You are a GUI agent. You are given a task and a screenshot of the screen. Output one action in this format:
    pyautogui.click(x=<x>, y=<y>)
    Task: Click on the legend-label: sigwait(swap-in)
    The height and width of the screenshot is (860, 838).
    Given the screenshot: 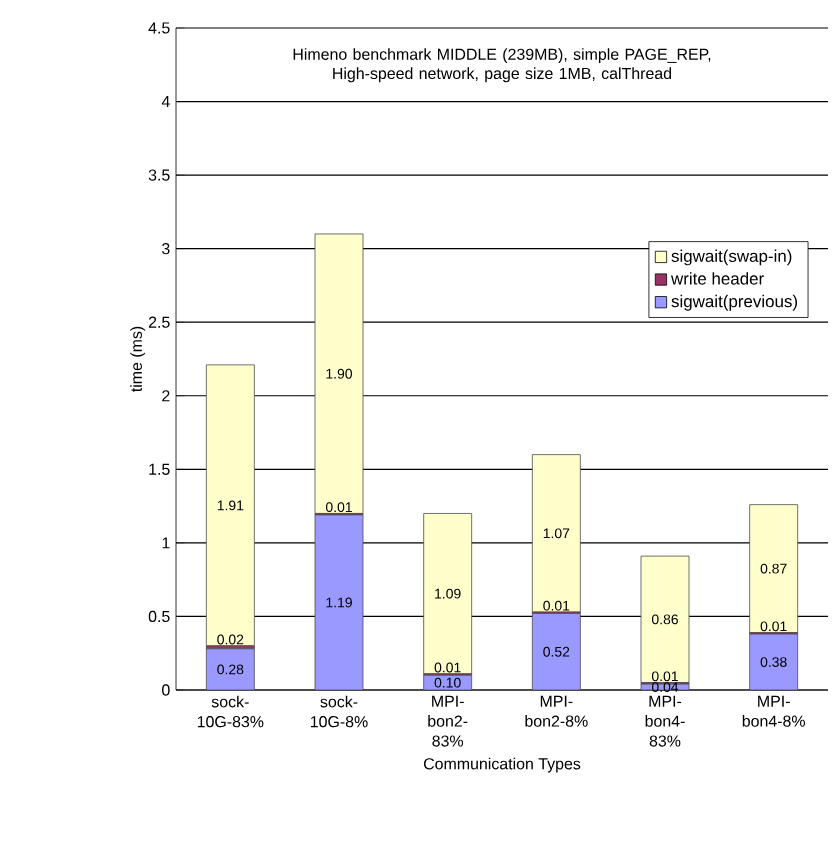 What is the action you would take?
    pyautogui.click(x=731, y=257)
    